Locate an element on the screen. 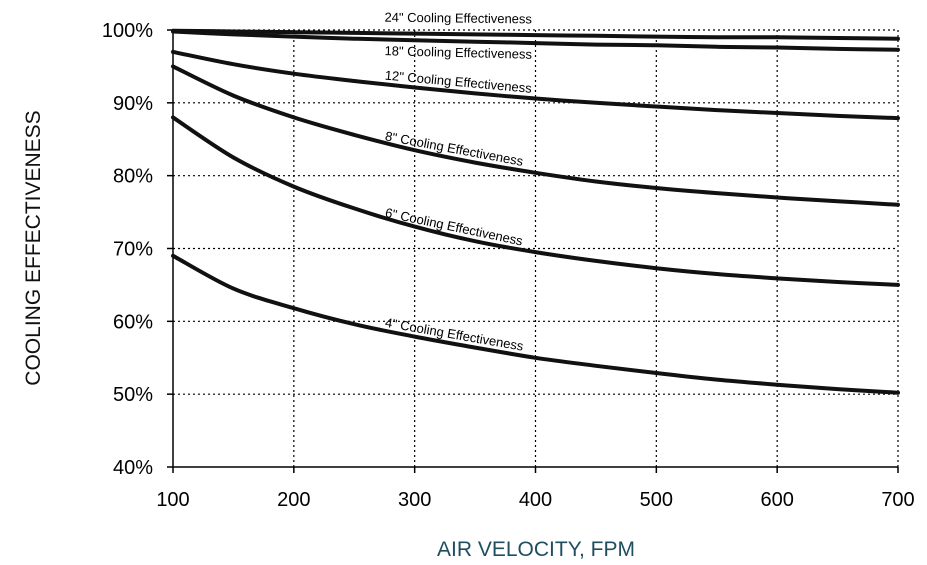 This screenshot has width=927, height=565. series-label-4: 6" Cooling Effectiveness is located at coordinates (454, 227).